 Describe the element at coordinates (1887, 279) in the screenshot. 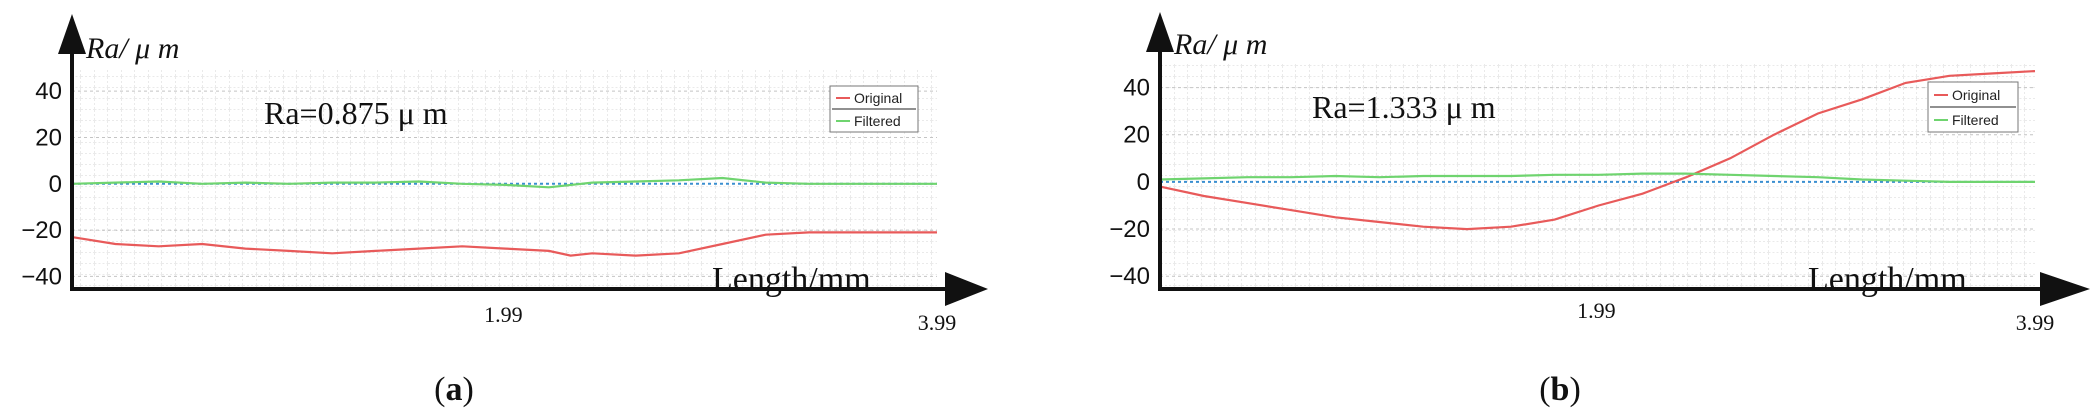

I see `x-axis-label-b: Length/mm` at that location.